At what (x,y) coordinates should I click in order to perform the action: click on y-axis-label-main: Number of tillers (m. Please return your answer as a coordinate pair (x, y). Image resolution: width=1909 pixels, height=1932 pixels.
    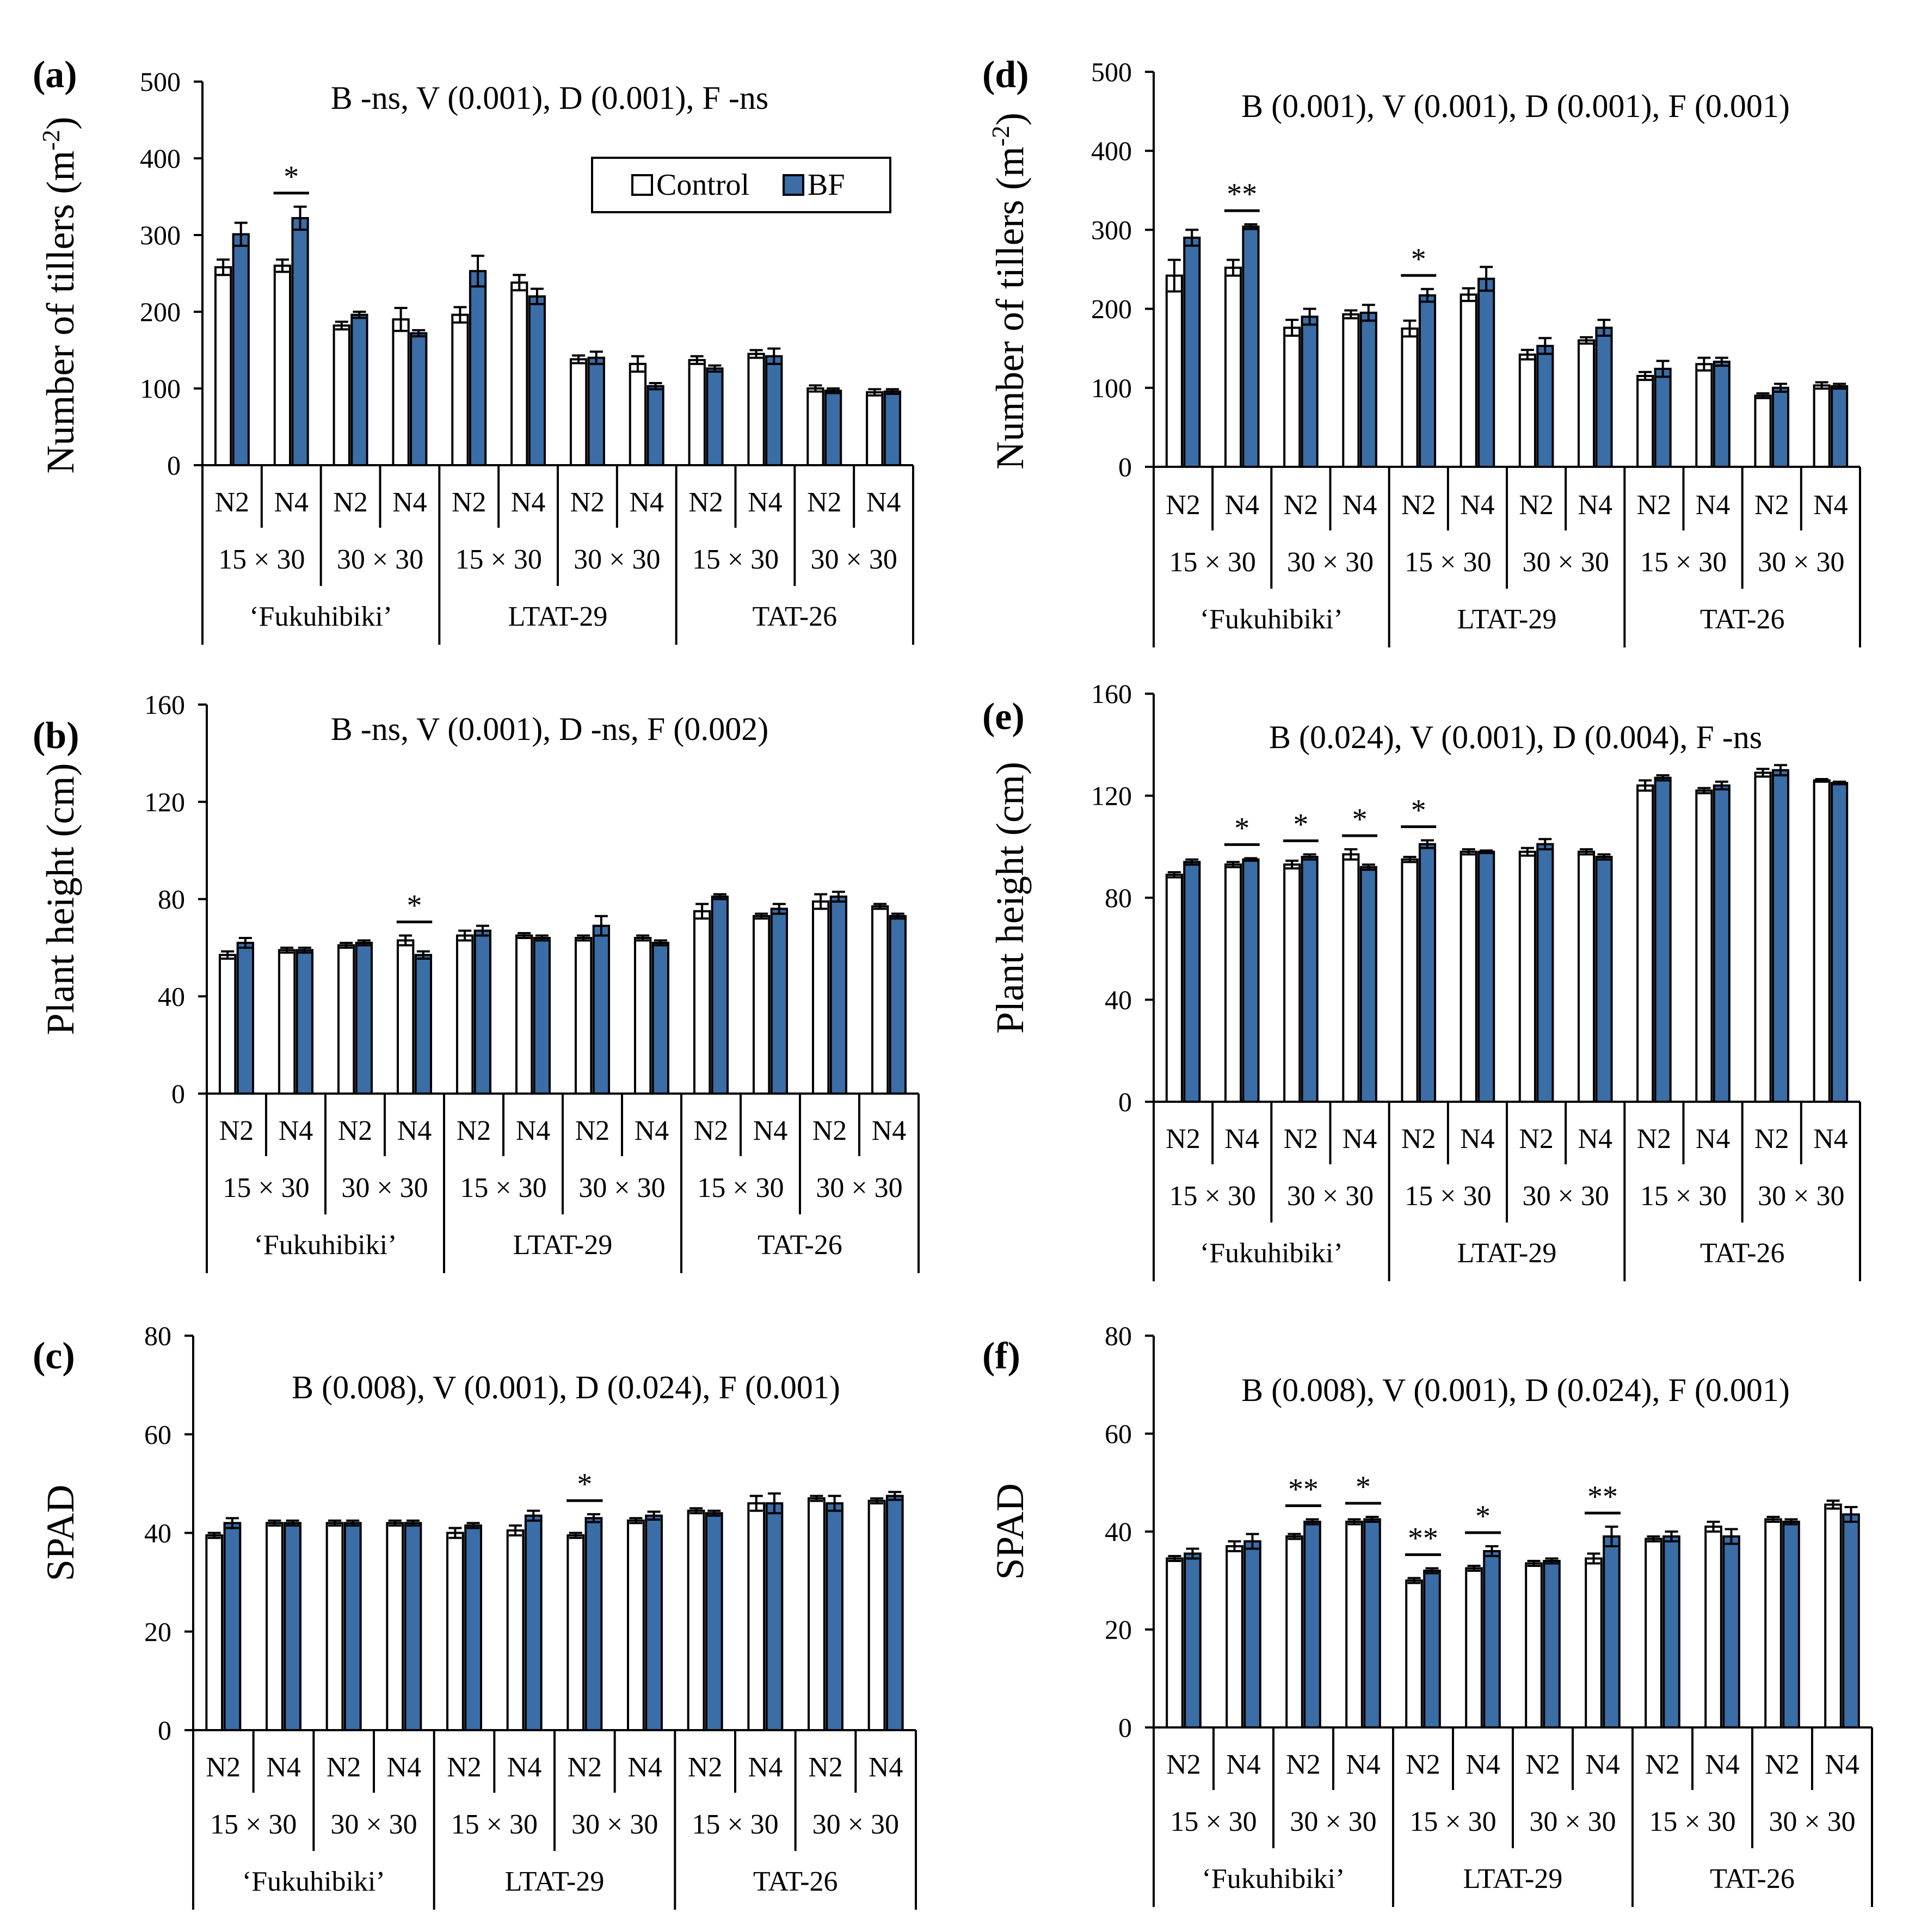
    Looking at the image, I should click on (1010, 308).